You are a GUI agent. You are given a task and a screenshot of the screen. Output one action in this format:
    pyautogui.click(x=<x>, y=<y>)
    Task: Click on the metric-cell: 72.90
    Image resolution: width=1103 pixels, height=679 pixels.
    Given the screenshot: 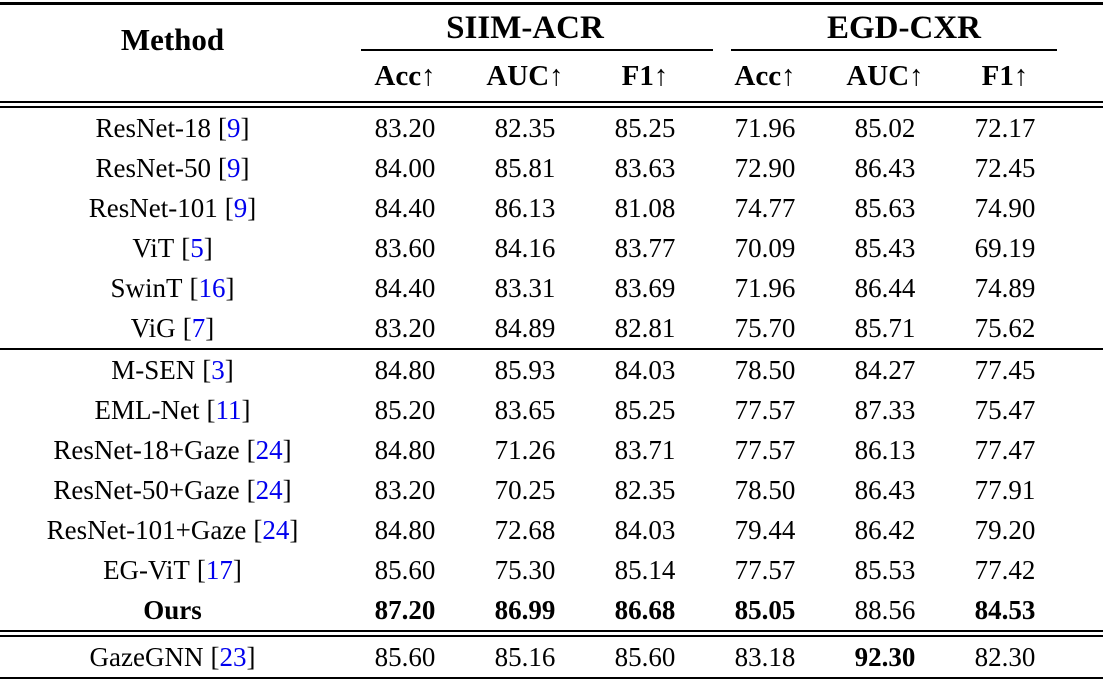 What is the action you would take?
    pyautogui.click(x=765, y=168)
    